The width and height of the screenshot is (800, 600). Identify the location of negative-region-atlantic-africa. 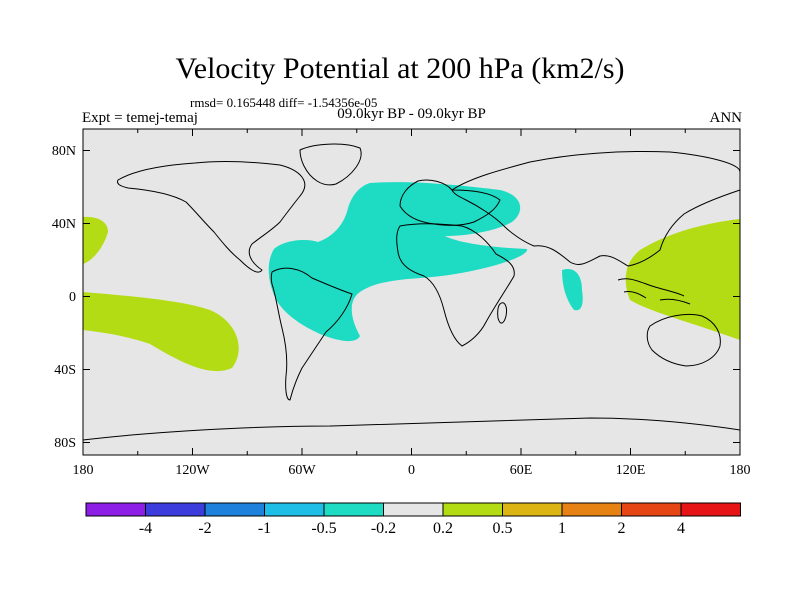
(398, 262).